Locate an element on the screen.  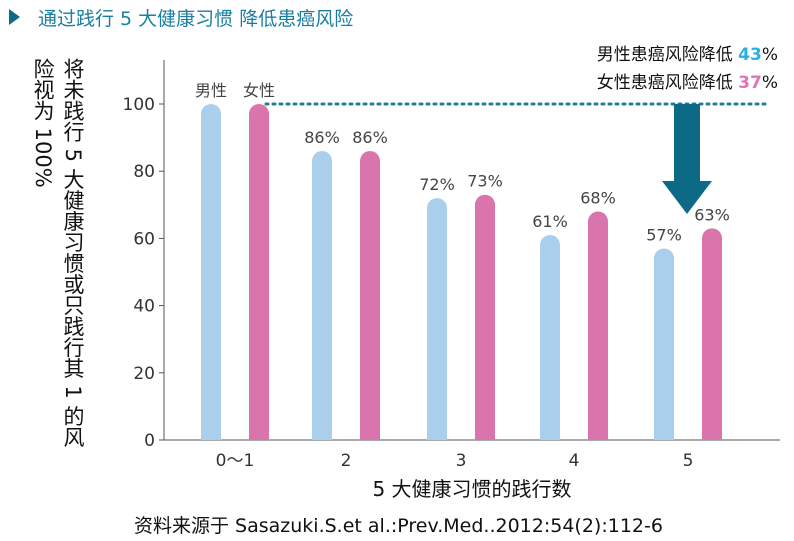
x-tick-label-0: 0〜1 is located at coordinates (235, 461).